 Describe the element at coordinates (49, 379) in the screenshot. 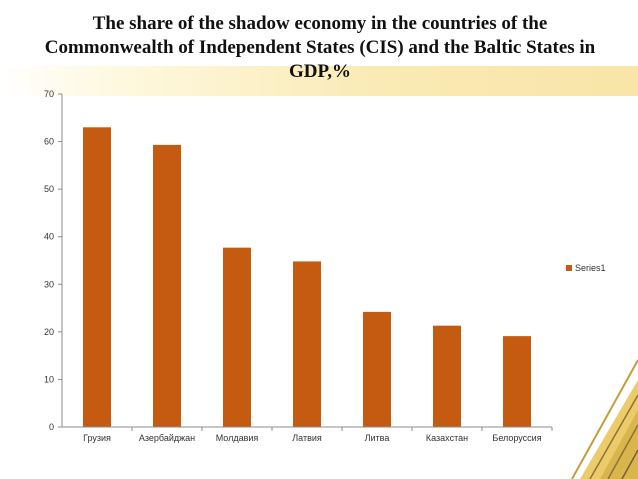

I see `y-tick-label: 10` at that location.